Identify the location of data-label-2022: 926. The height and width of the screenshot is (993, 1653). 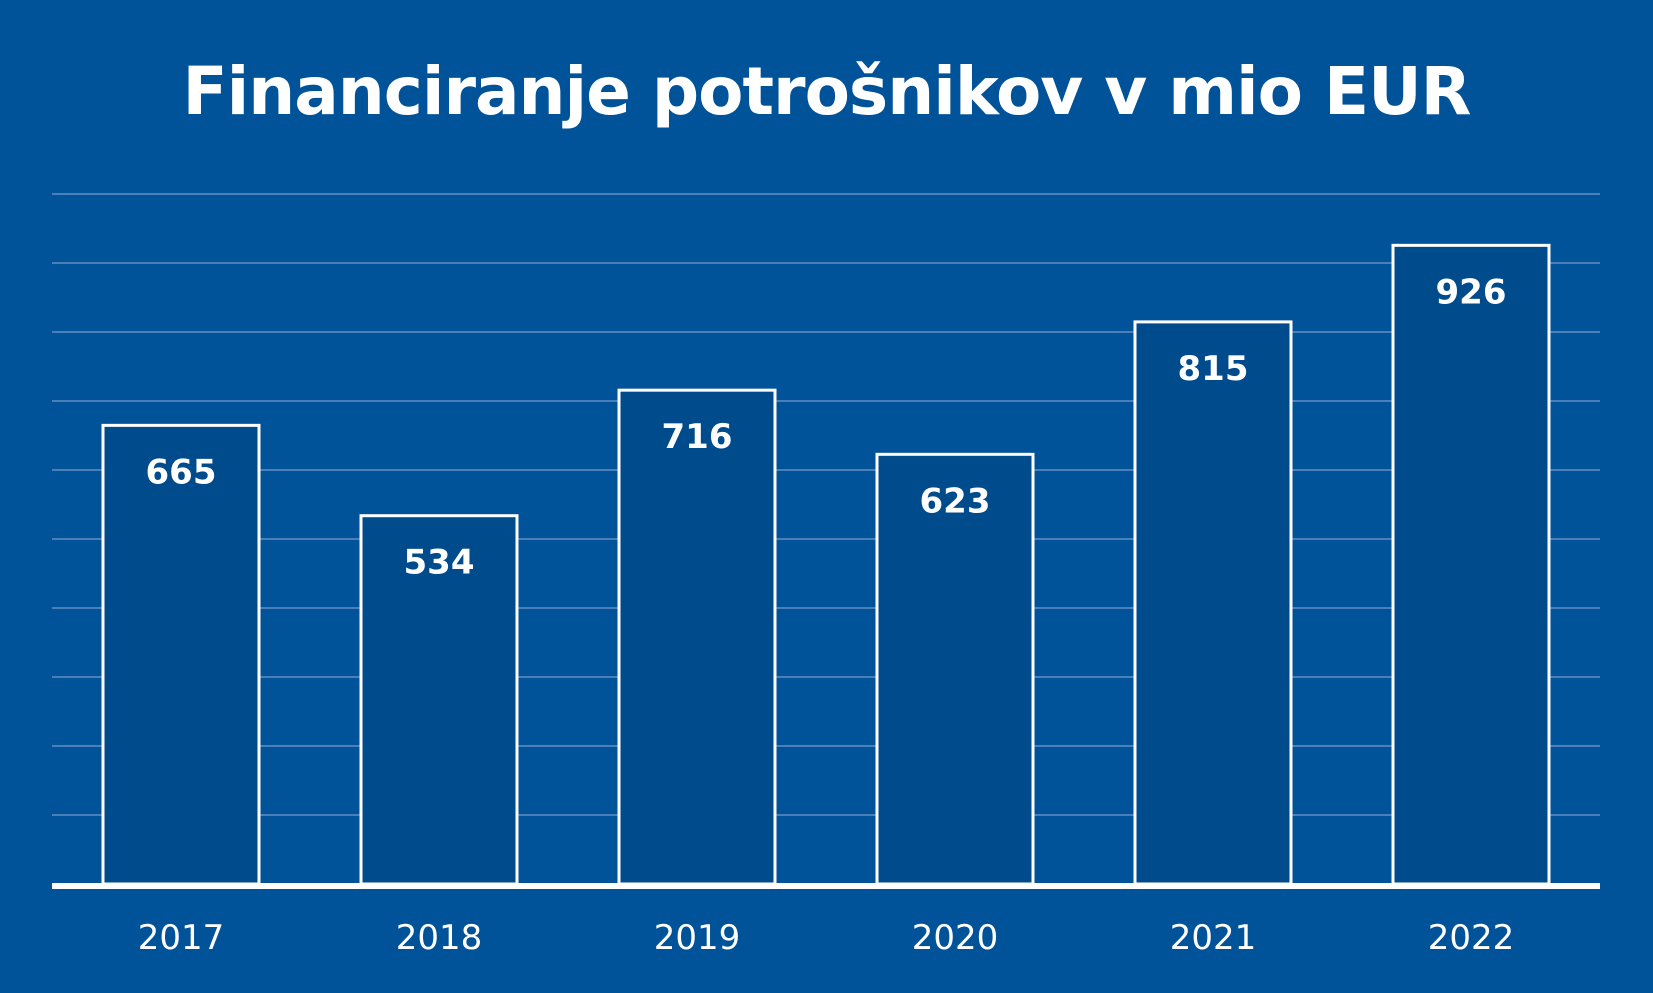
(1471, 292).